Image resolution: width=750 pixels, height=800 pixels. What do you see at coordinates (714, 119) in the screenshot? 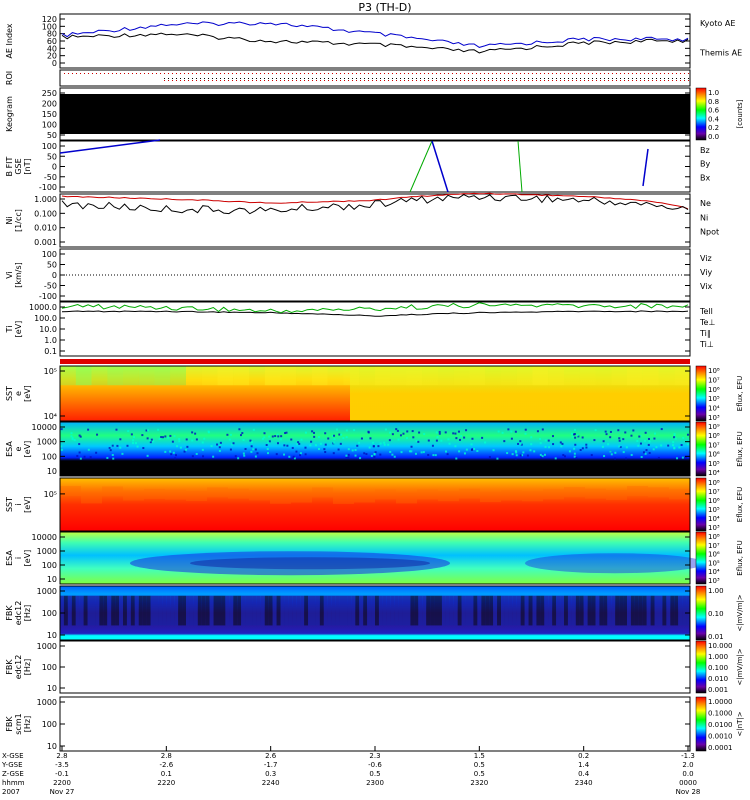
I see `colorbar-tick-label: 0.4` at bounding box center [714, 119].